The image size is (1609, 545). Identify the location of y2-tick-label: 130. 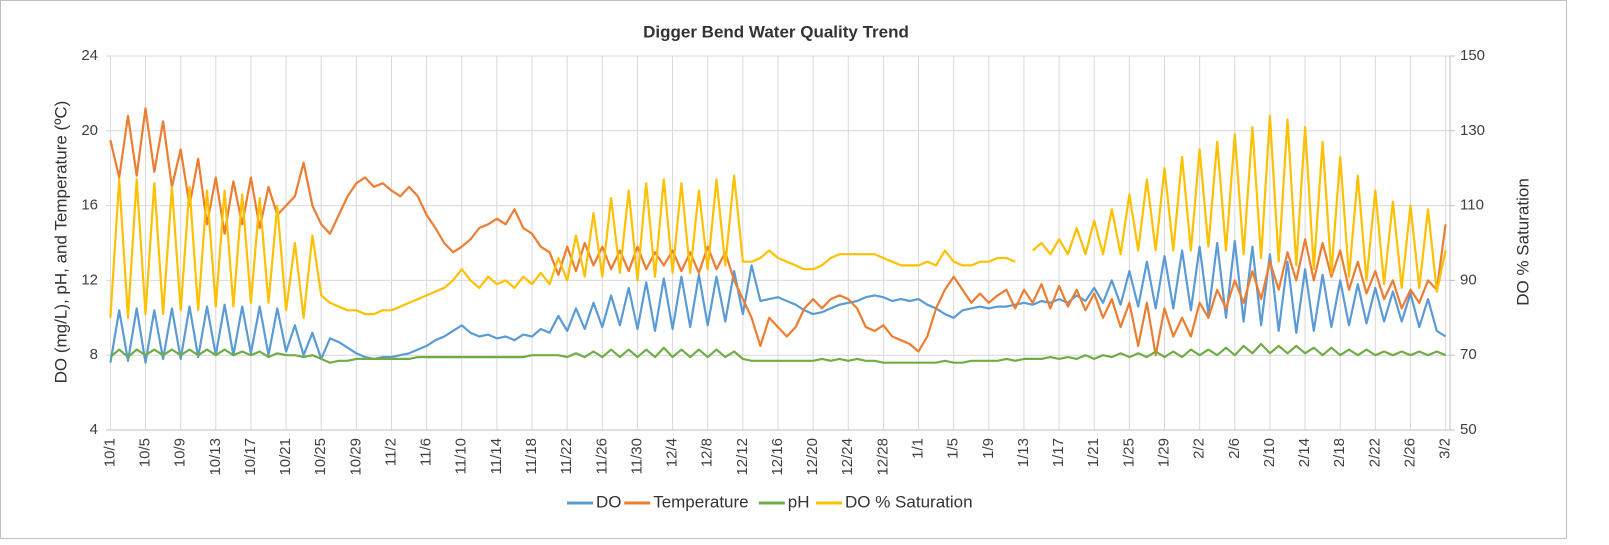
(1472, 130).